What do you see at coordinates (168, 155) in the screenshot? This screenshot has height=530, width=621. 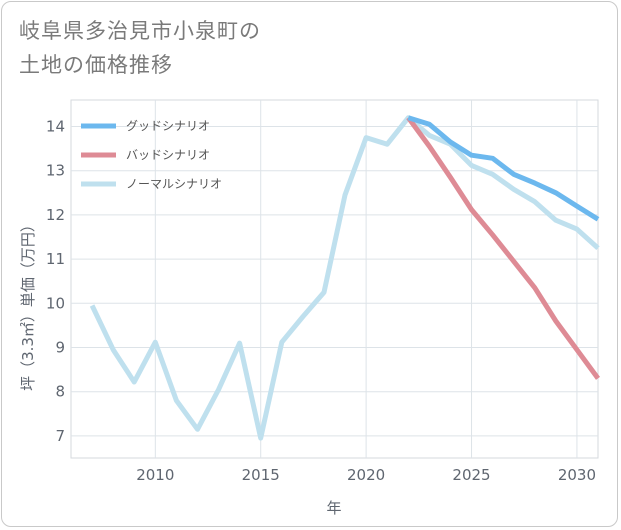 I see `legend-label: バッドシナリオ` at bounding box center [168, 155].